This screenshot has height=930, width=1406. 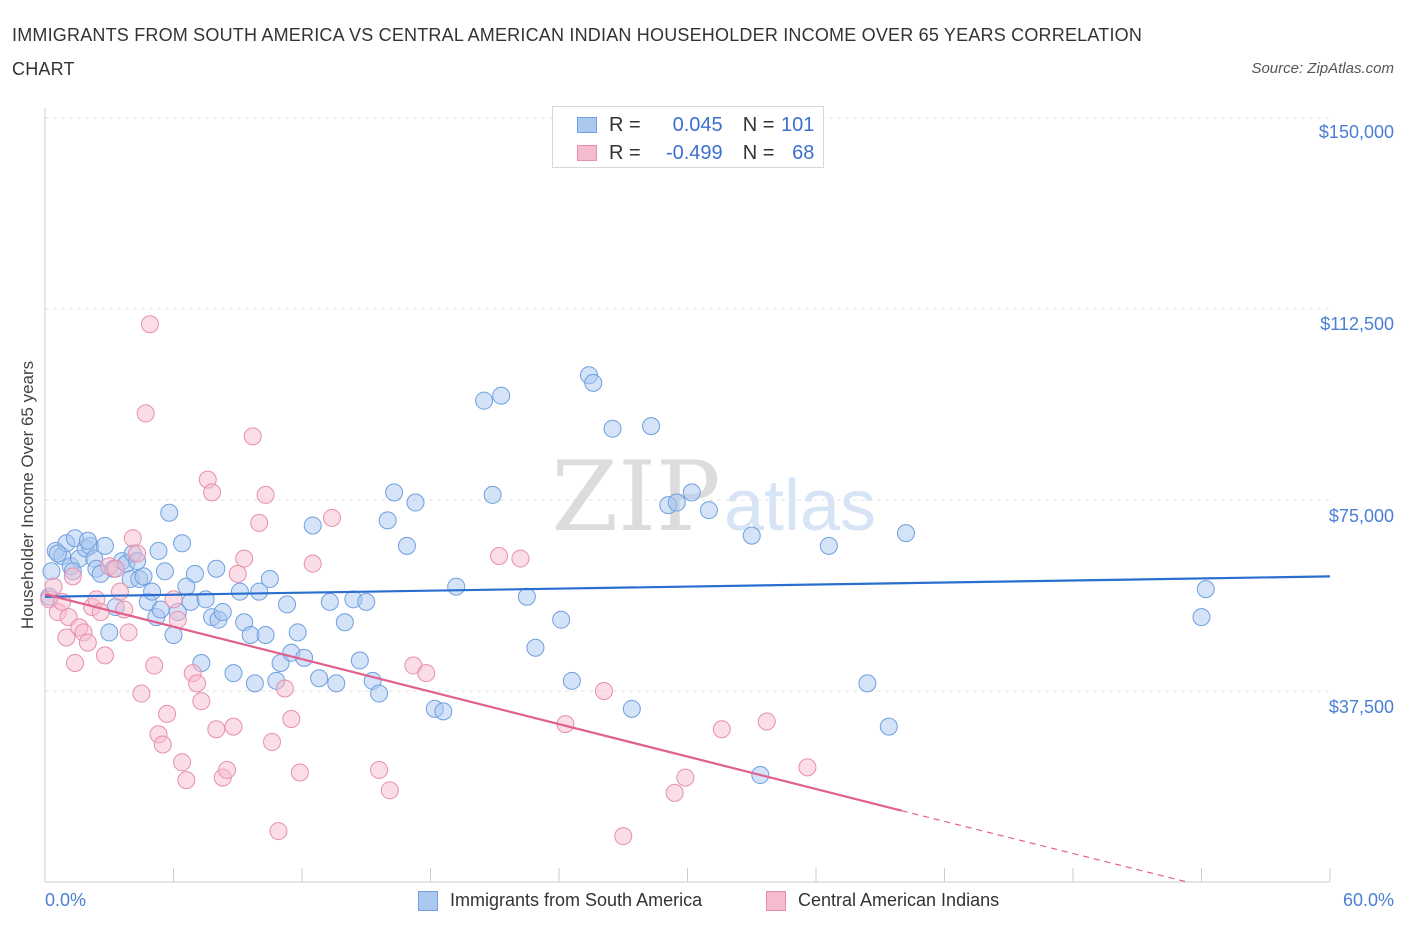 What do you see at coordinates (587, 153) in the screenshot?
I see `legend-swatch-pink` at bounding box center [587, 153].